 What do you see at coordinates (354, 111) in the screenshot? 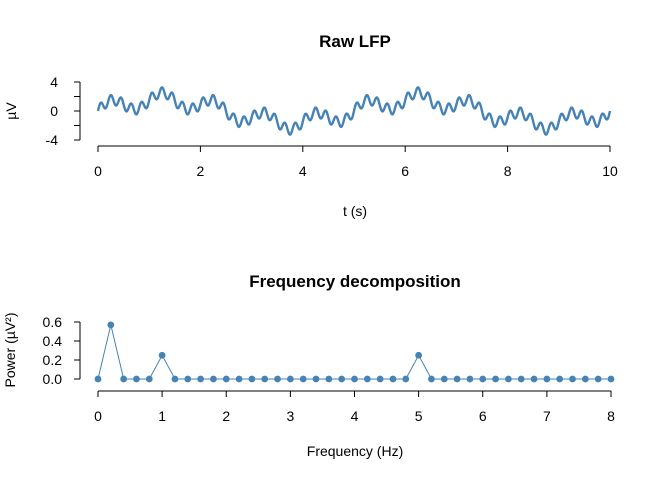
I see `lfp-trace-line` at bounding box center [354, 111].